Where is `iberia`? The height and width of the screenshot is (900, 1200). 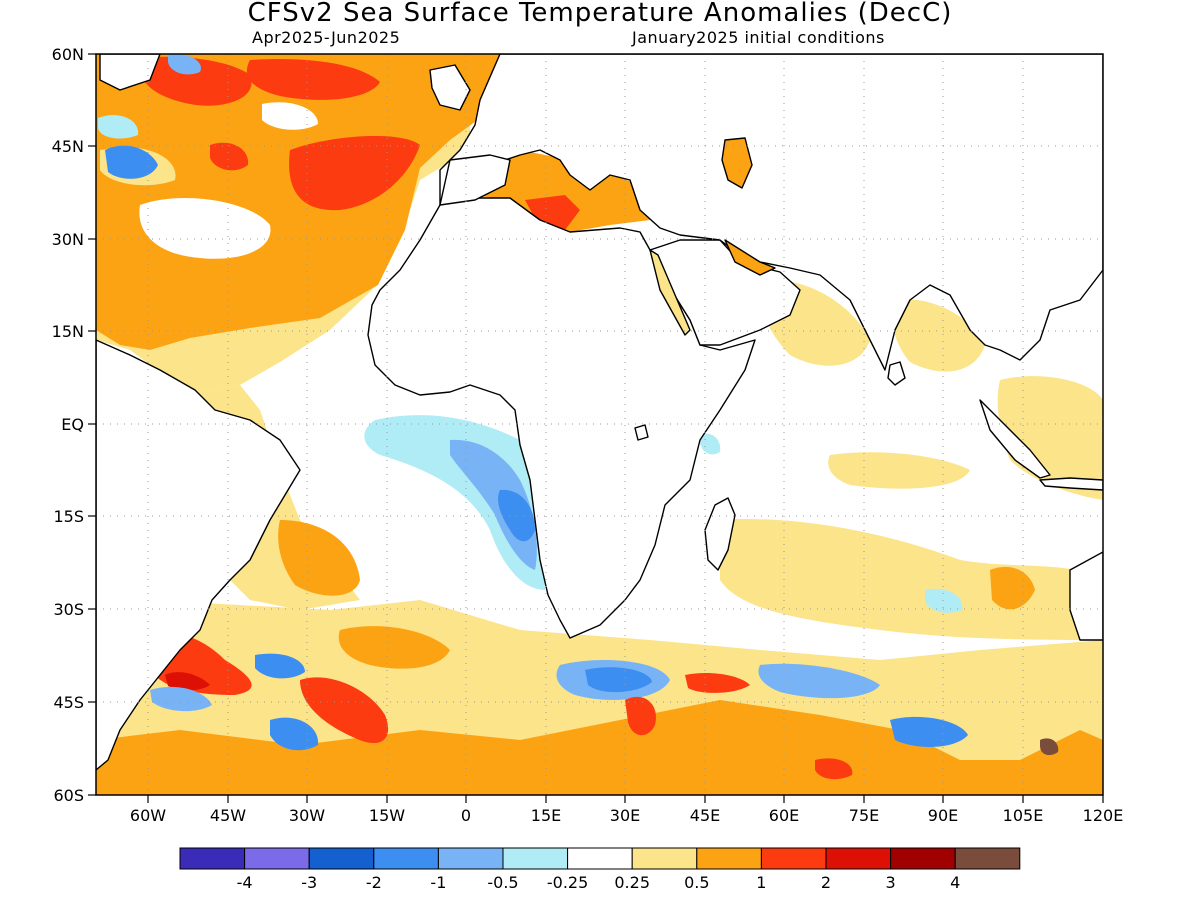
iberia is located at coordinates (475, 180).